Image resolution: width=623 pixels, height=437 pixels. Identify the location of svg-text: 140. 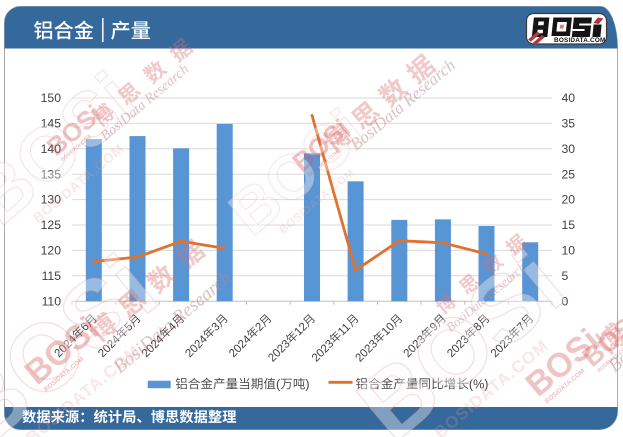
(51, 149).